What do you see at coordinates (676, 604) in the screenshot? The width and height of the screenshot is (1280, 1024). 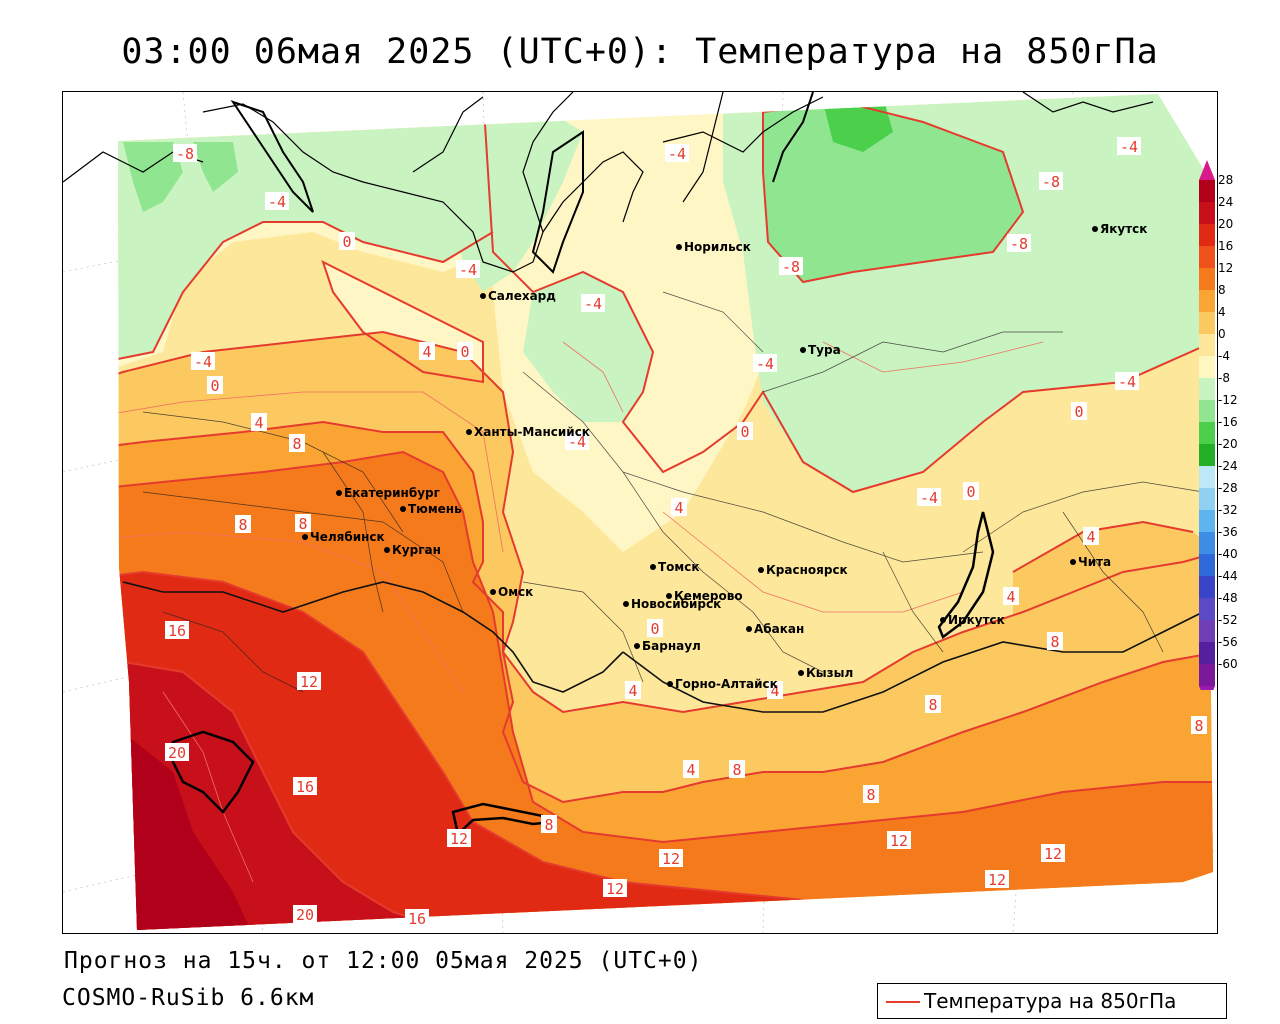 I see `city-label: Новосибирск` at bounding box center [676, 604].